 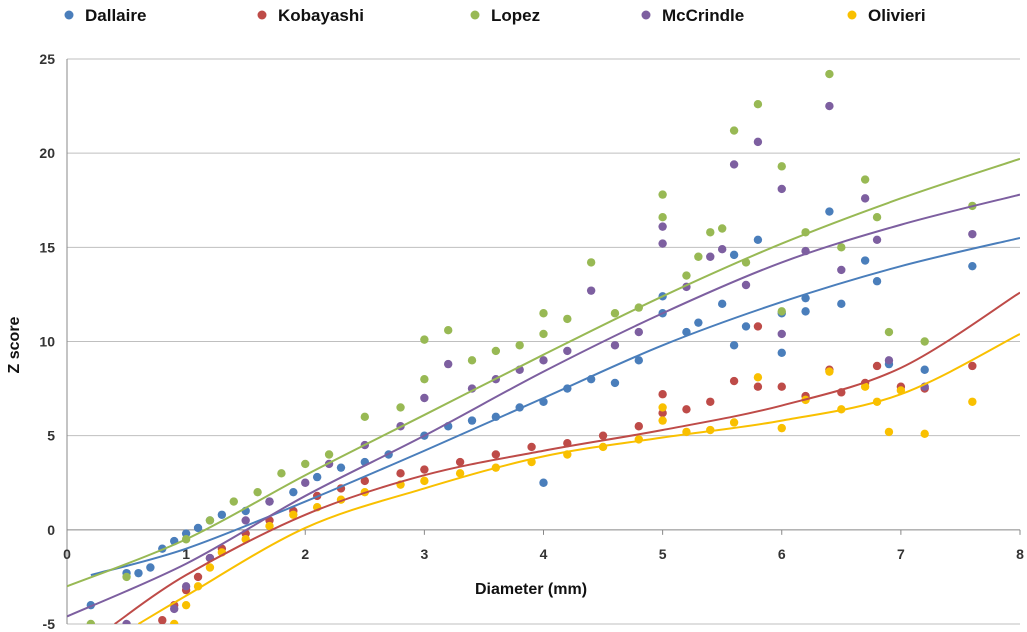 I want to click on legend-marker-mccrindle, so click(x=646, y=15).